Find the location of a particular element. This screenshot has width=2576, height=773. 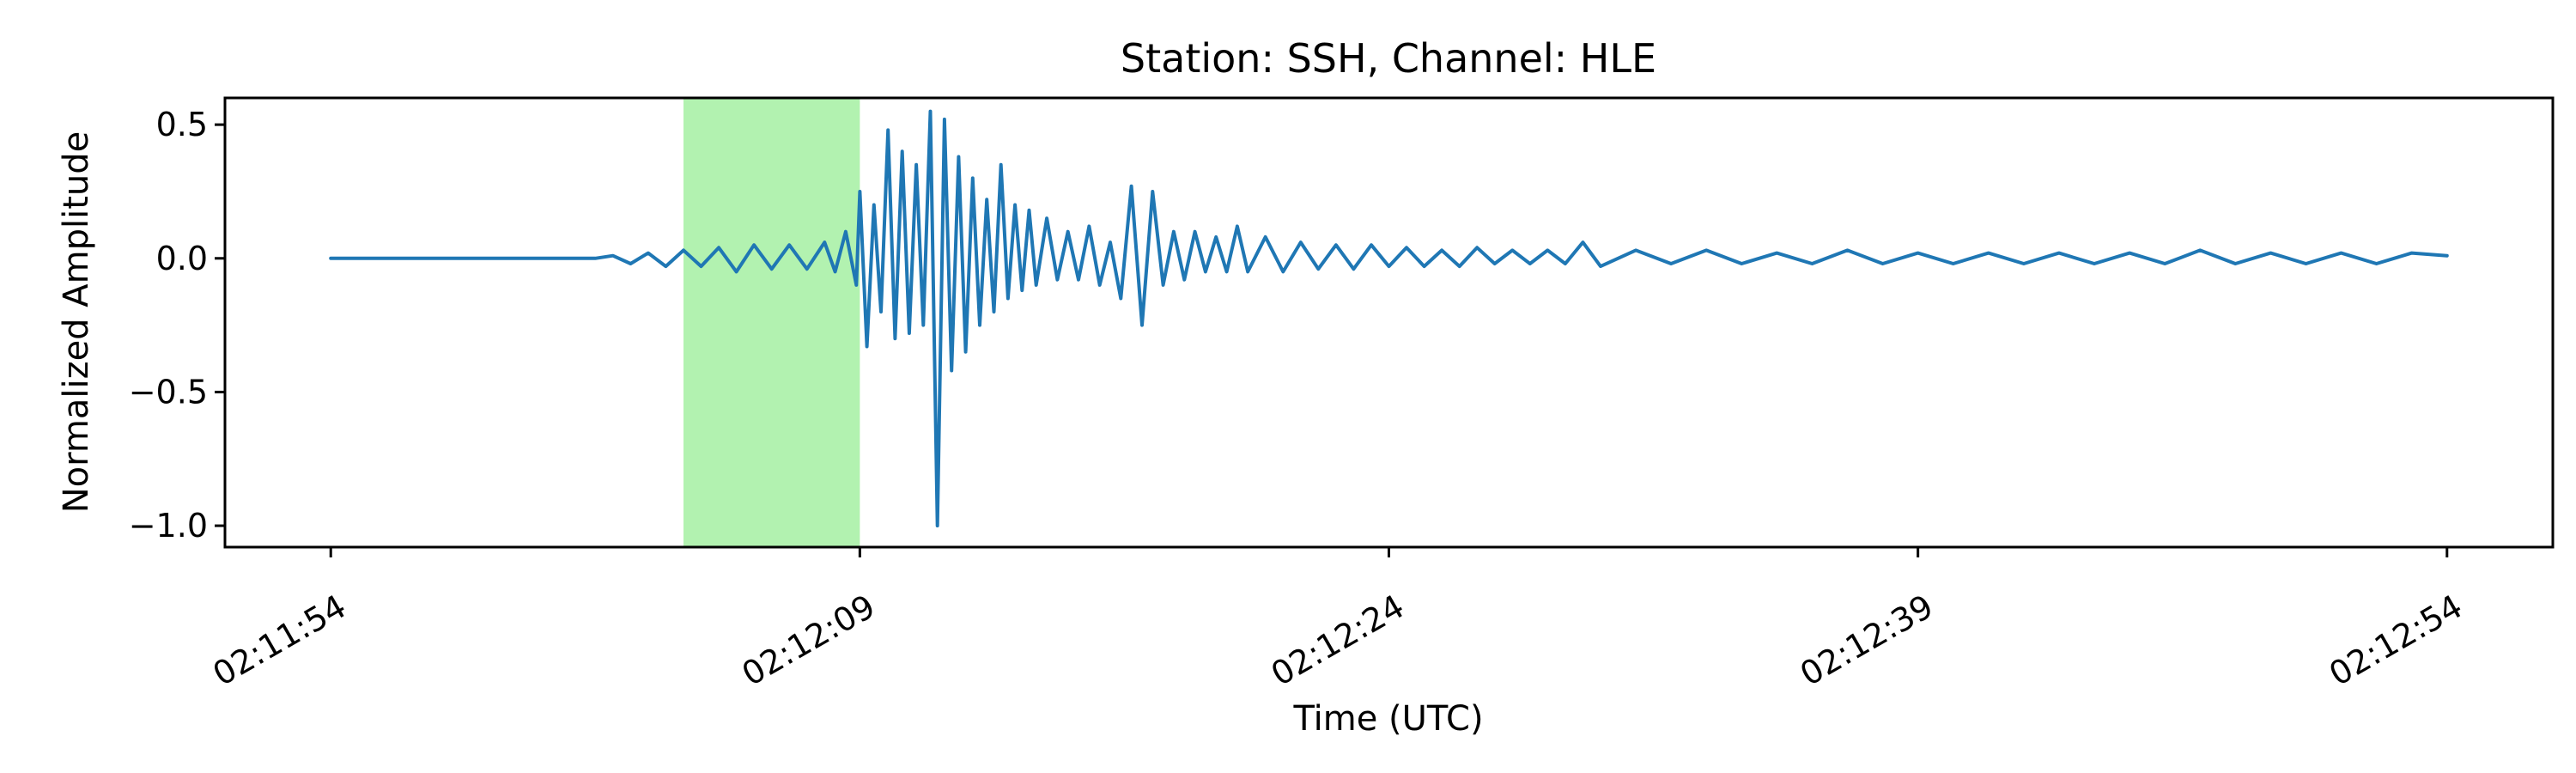

y-tick-label: 0.5 is located at coordinates (182, 125).